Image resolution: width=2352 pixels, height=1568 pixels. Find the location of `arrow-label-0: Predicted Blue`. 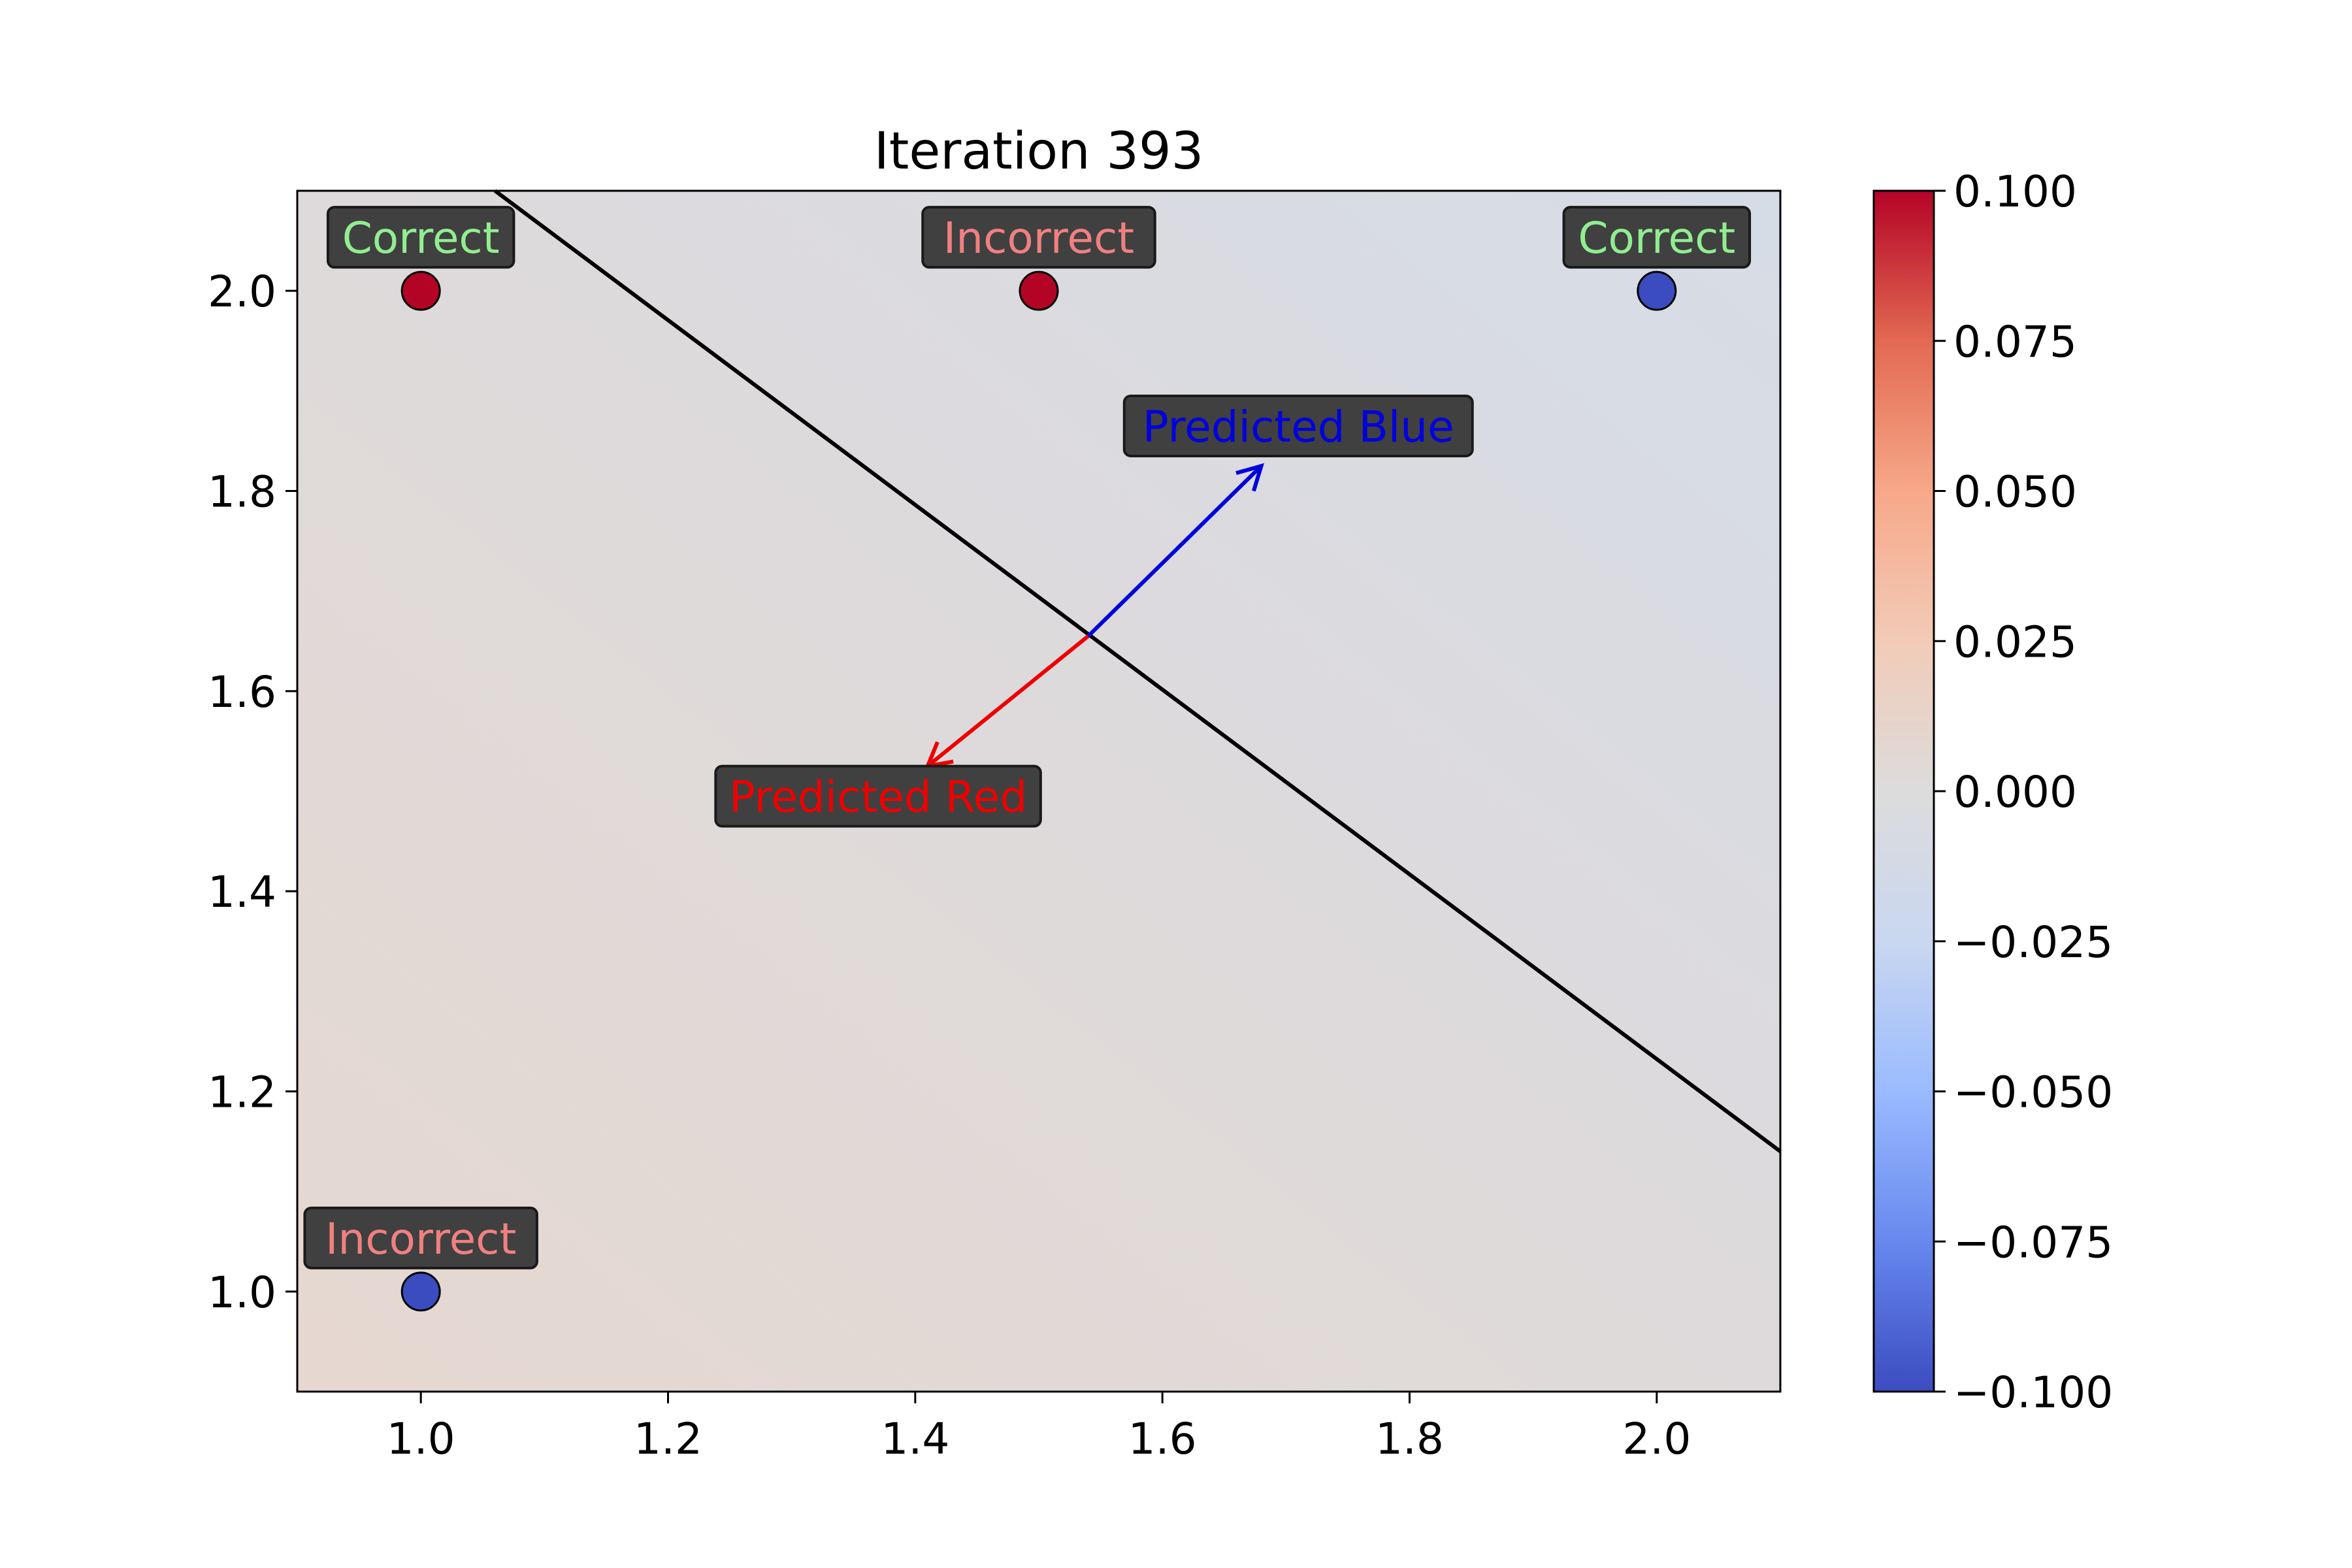

arrow-label-0: Predicted Blue is located at coordinates (1298, 425).